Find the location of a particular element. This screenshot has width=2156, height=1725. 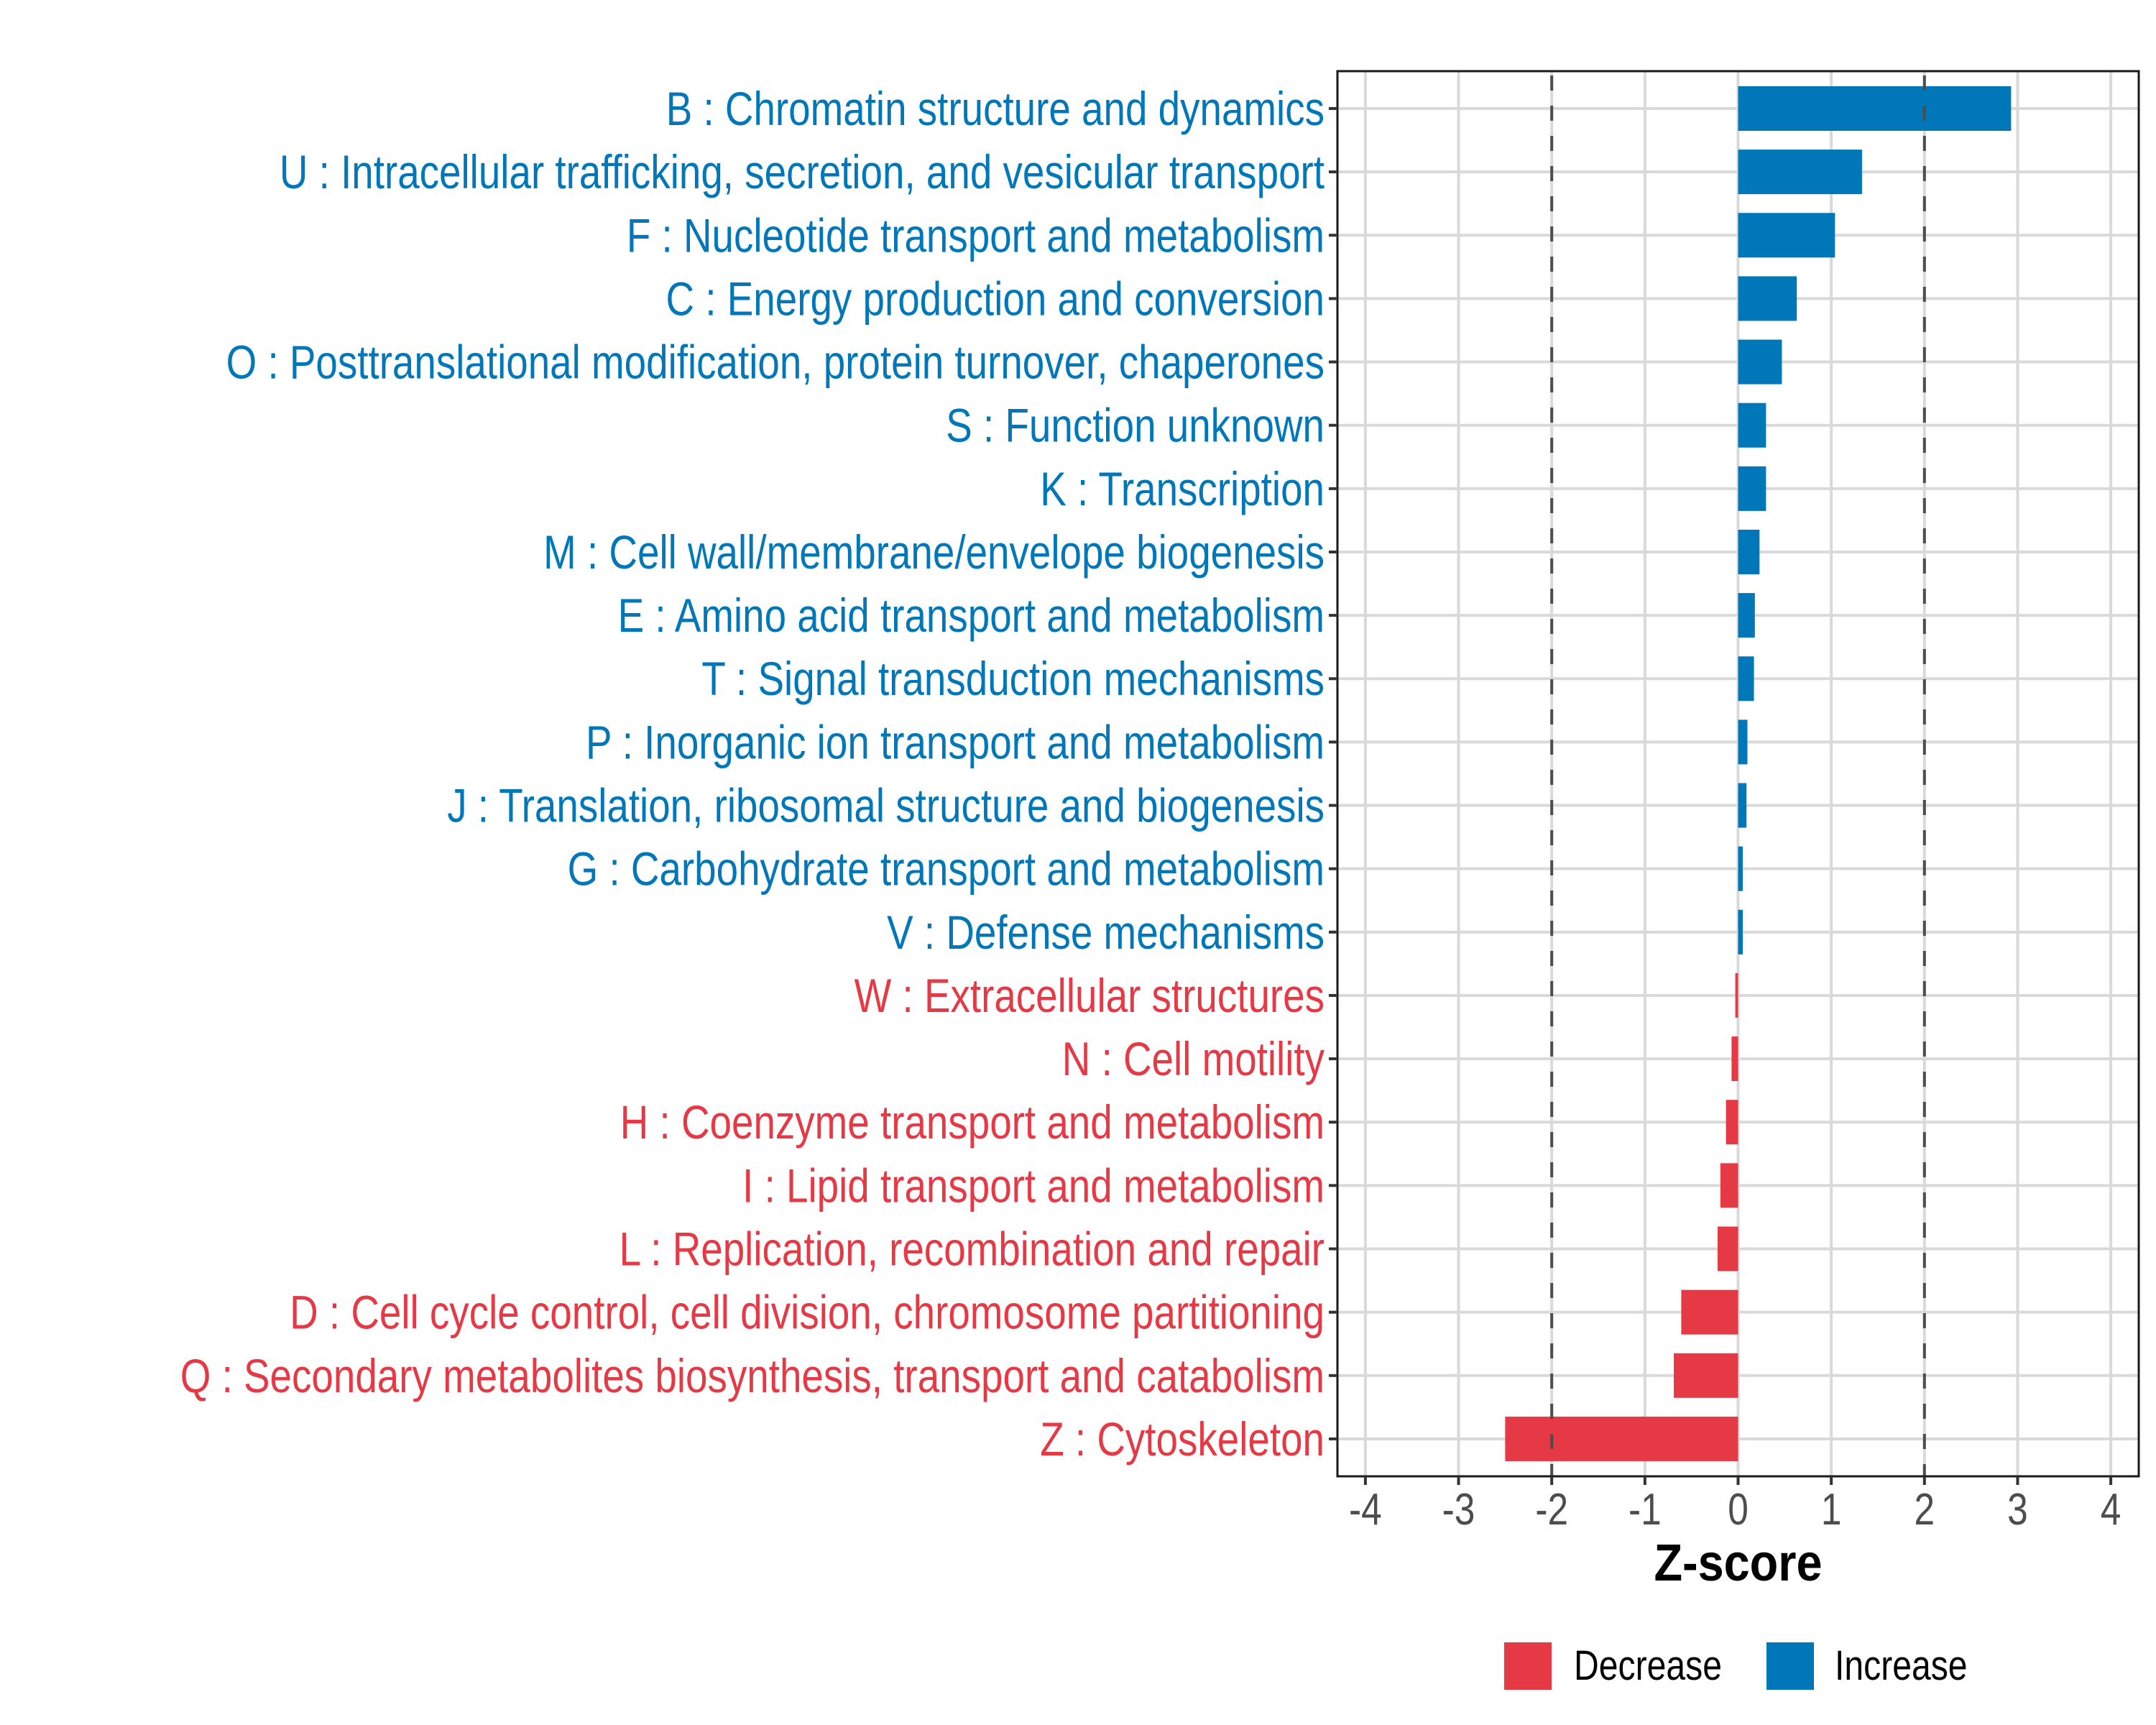

x-tick-label: -4 is located at coordinates (1366, 1510).